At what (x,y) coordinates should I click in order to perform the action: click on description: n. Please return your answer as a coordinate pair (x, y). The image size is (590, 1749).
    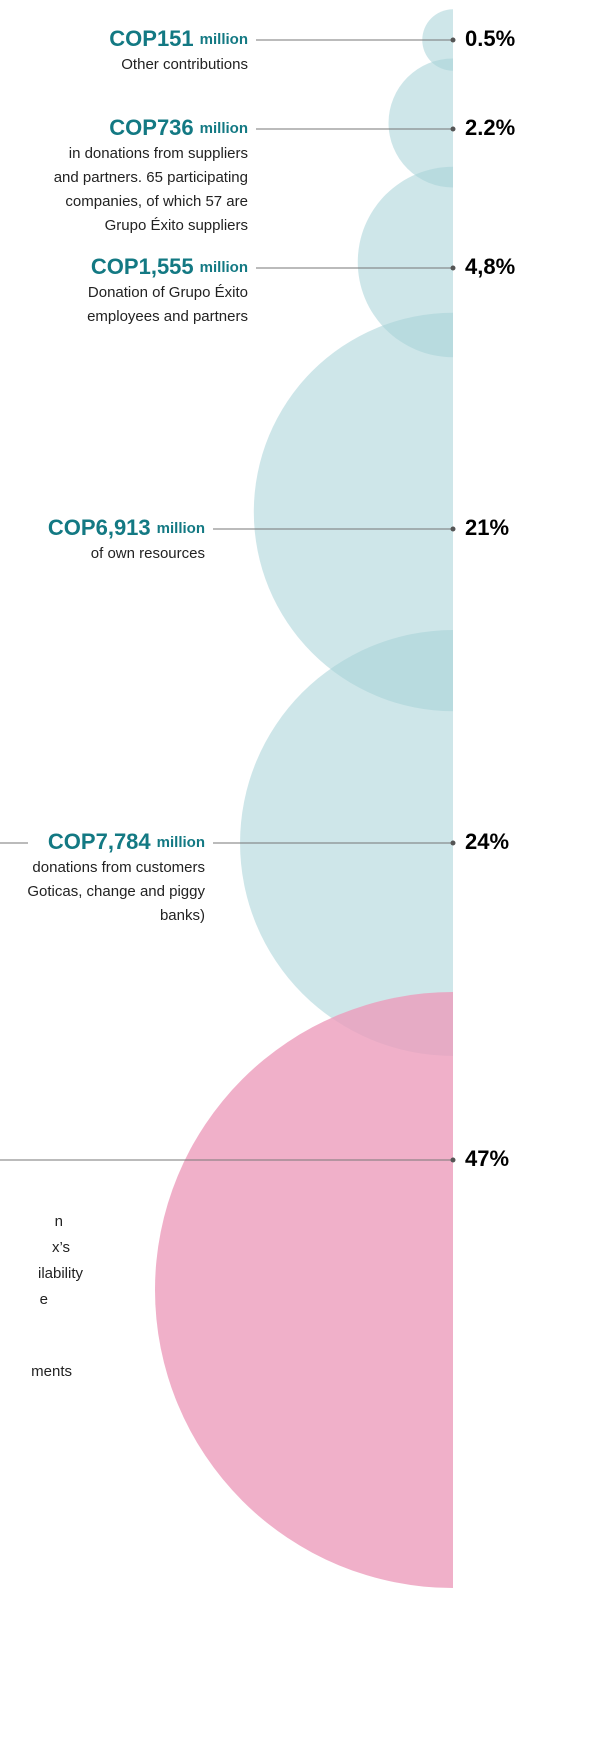
    Looking at the image, I should click on (59, 1221).